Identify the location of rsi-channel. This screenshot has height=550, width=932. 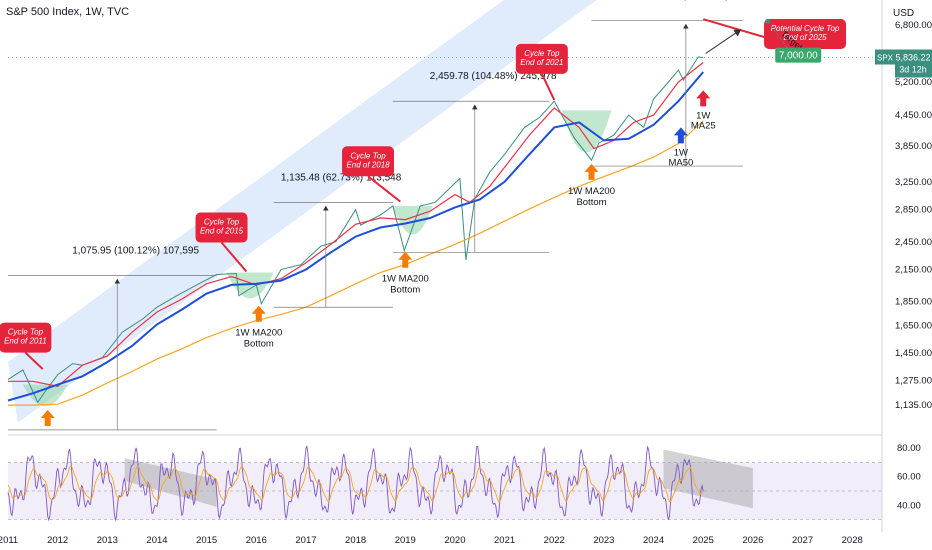
(170, 482).